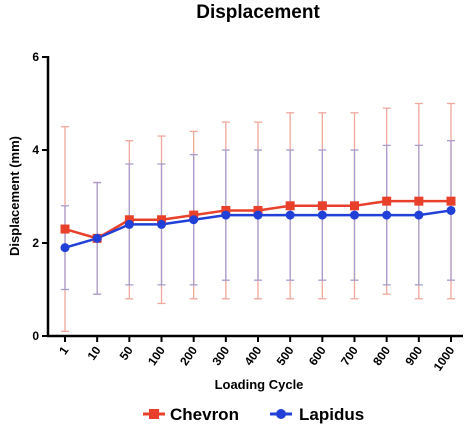 Image resolution: width=474 pixels, height=426 pixels. Describe the element at coordinates (93, 352) in the screenshot. I see `x-tick-label-10: 10` at that location.